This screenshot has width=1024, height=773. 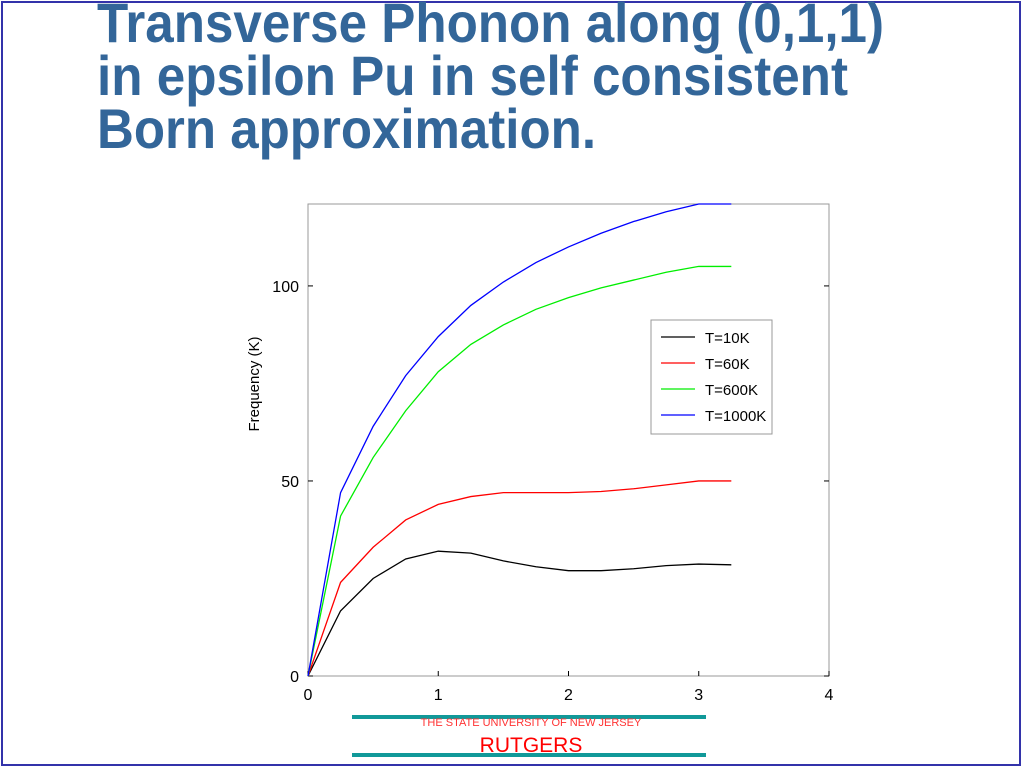 I want to click on legend-label: T=1000K, so click(x=735, y=416).